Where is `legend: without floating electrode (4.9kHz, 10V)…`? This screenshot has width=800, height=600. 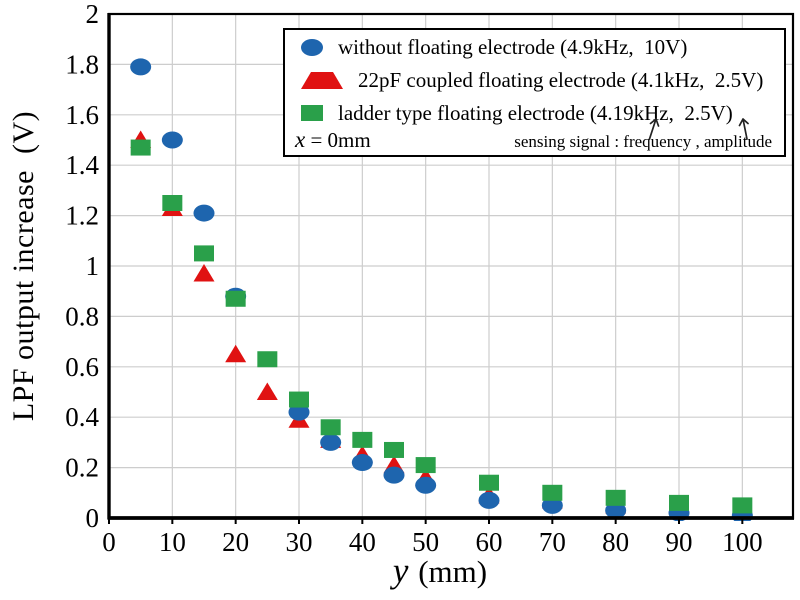
legend: without floating electrode (4.9kHz, 10V)… is located at coordinates (534, 92).